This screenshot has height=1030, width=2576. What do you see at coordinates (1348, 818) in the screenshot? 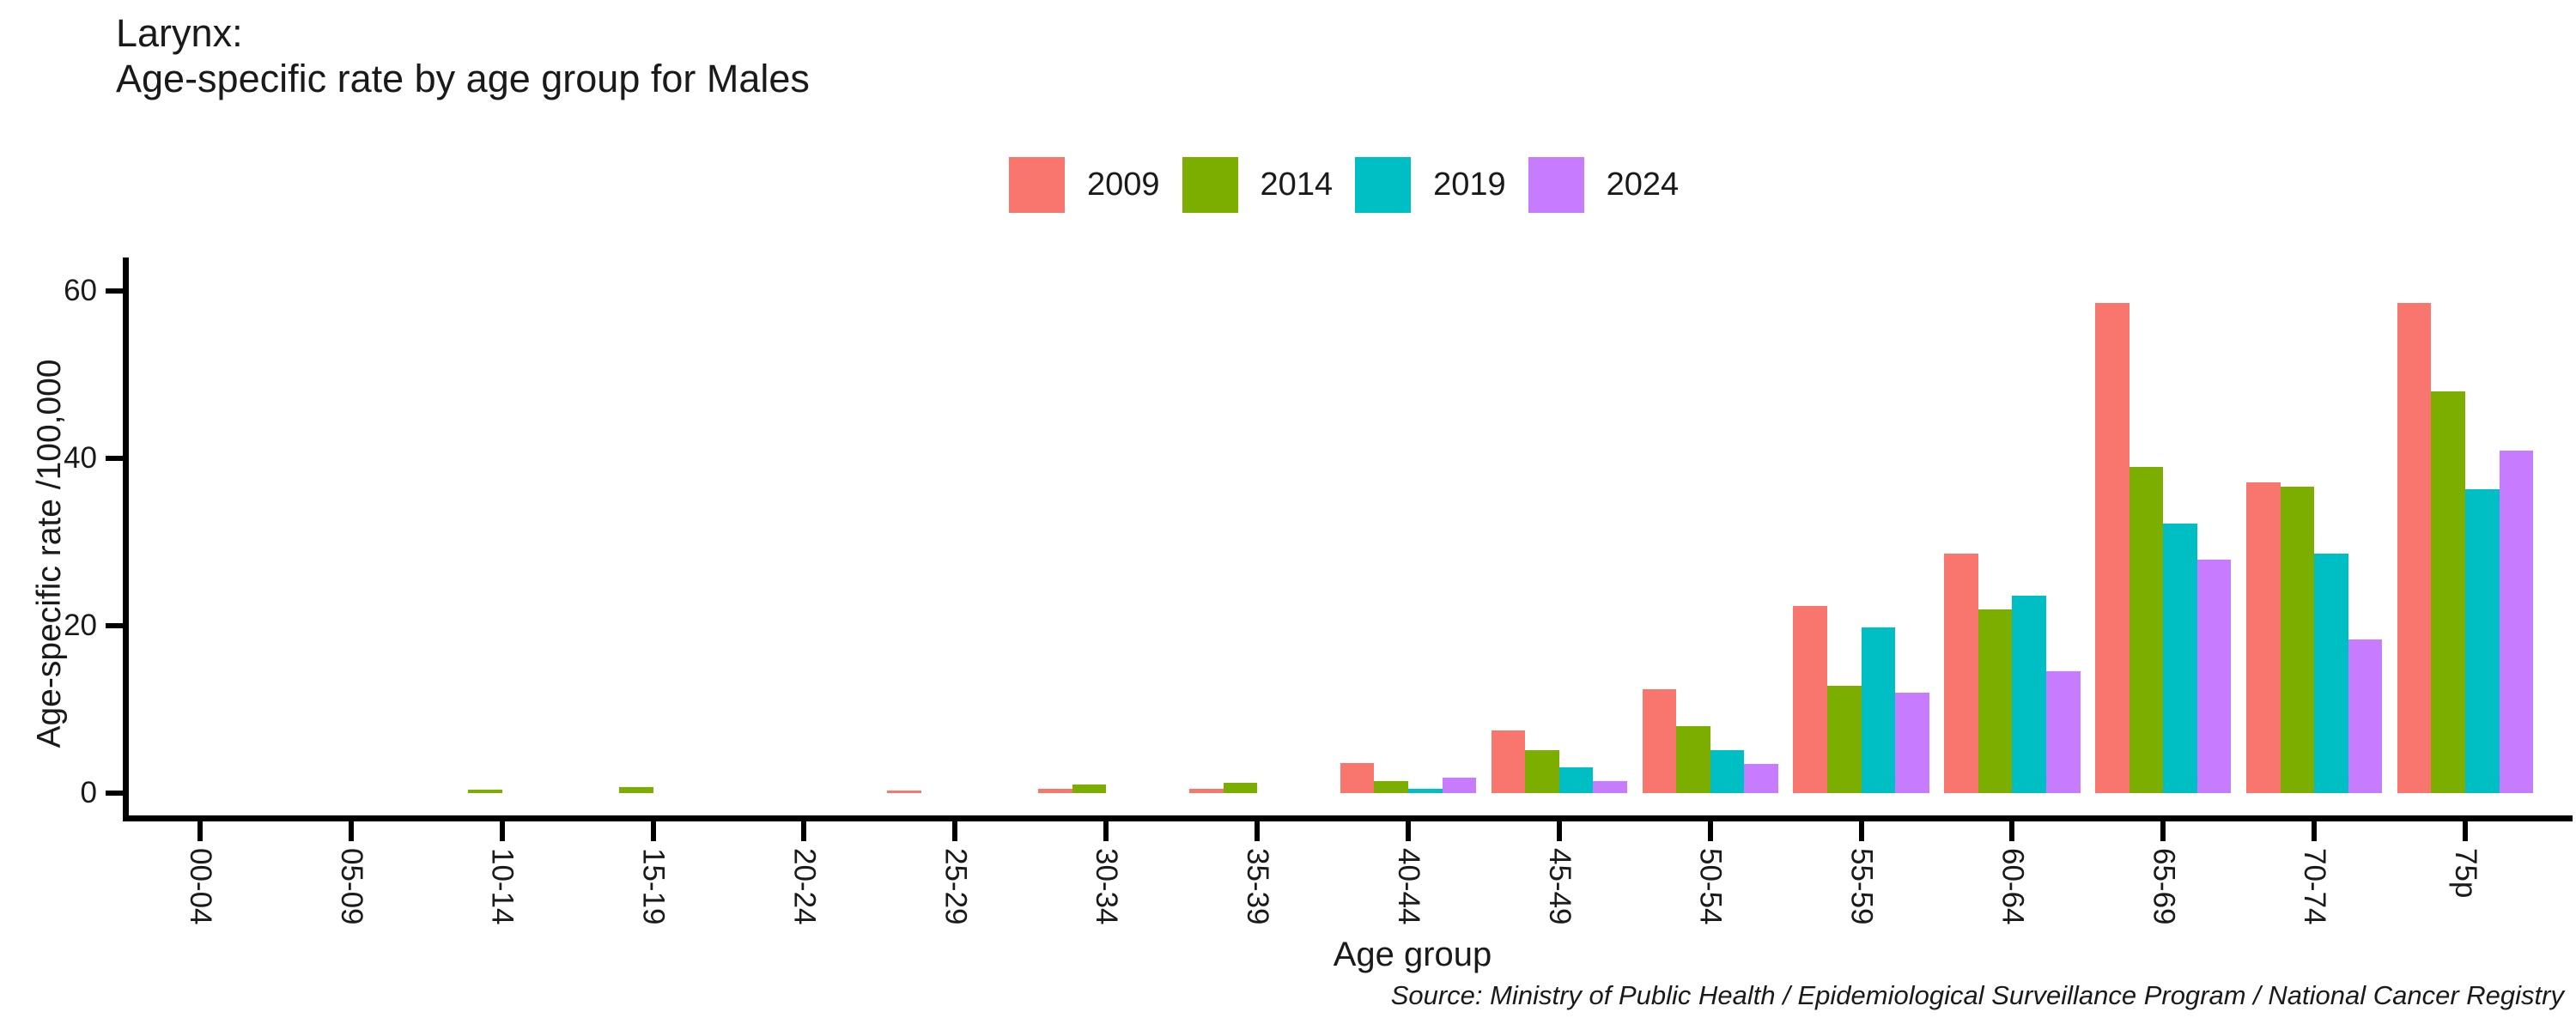
I see `x-axis-line` at bounding box center [1348, 818].